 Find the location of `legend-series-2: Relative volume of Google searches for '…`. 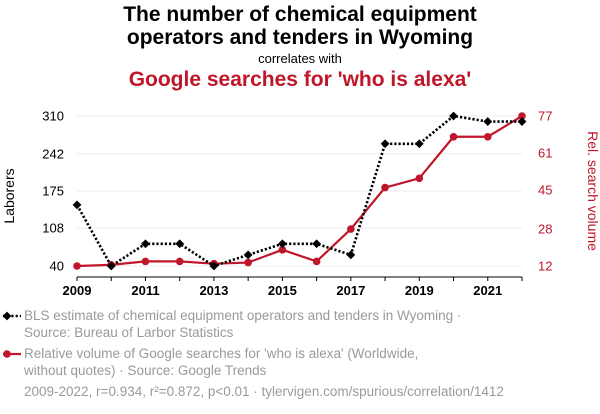

legend-series-2: Relative volume of Google searches for '… is located at coordinates (221, 362).